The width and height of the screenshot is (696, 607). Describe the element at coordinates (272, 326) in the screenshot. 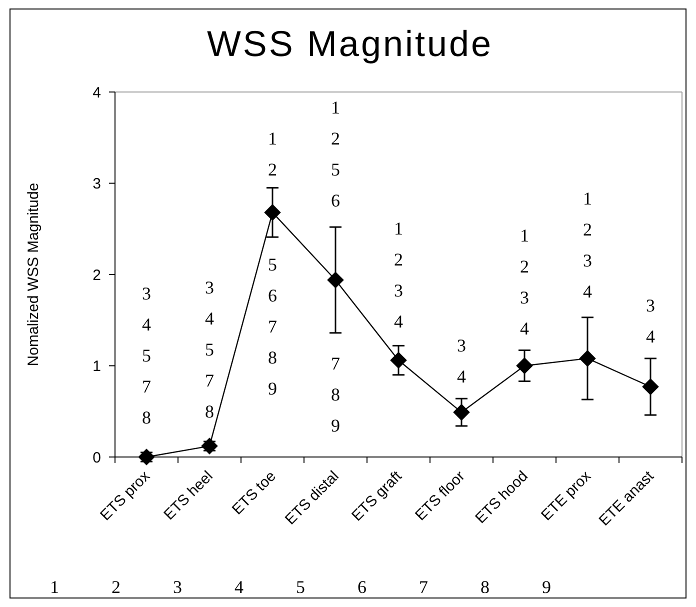

I see `annotation: 5 6 7 8 9` at that location.